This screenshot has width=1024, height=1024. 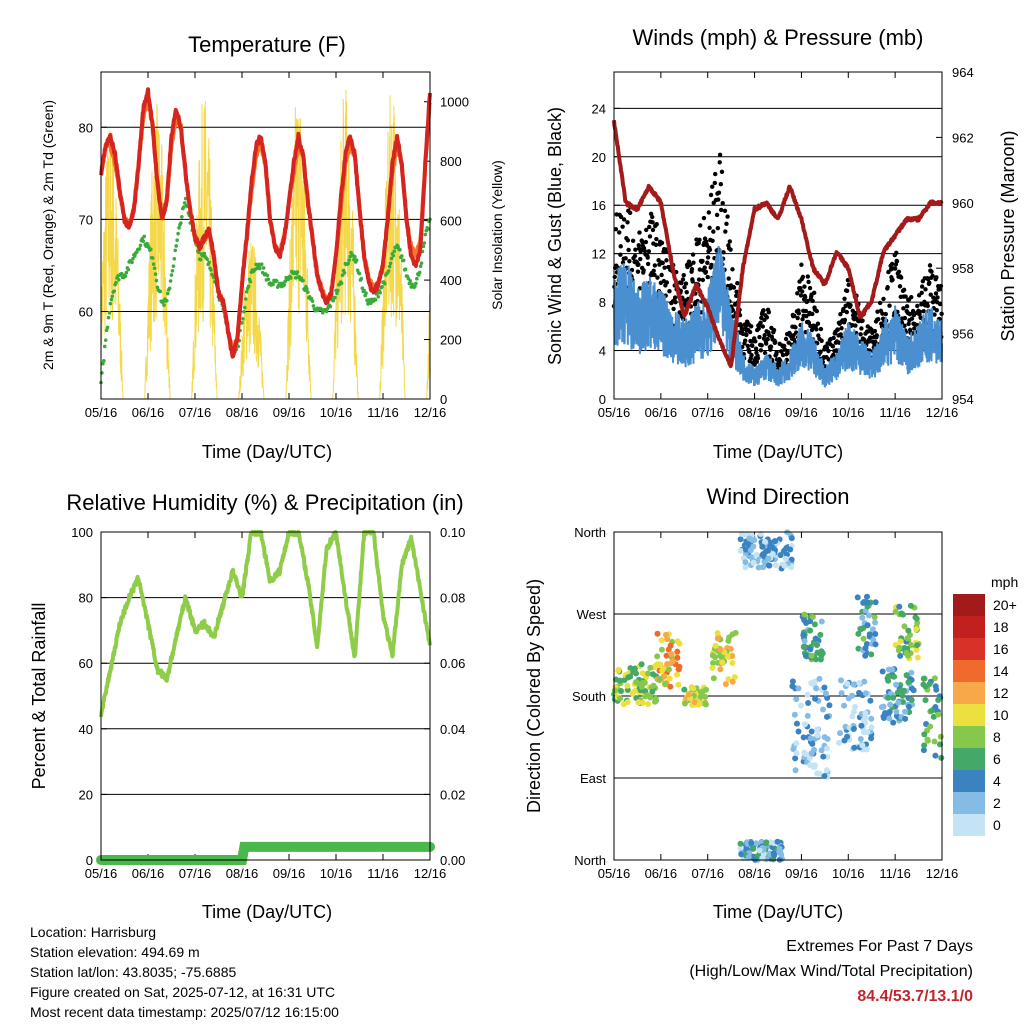 What do you see at coordinates (383, 412) in the screenshot?
I see `temperature-x-tick-label: 11/16` at bounding box center [383, 412].